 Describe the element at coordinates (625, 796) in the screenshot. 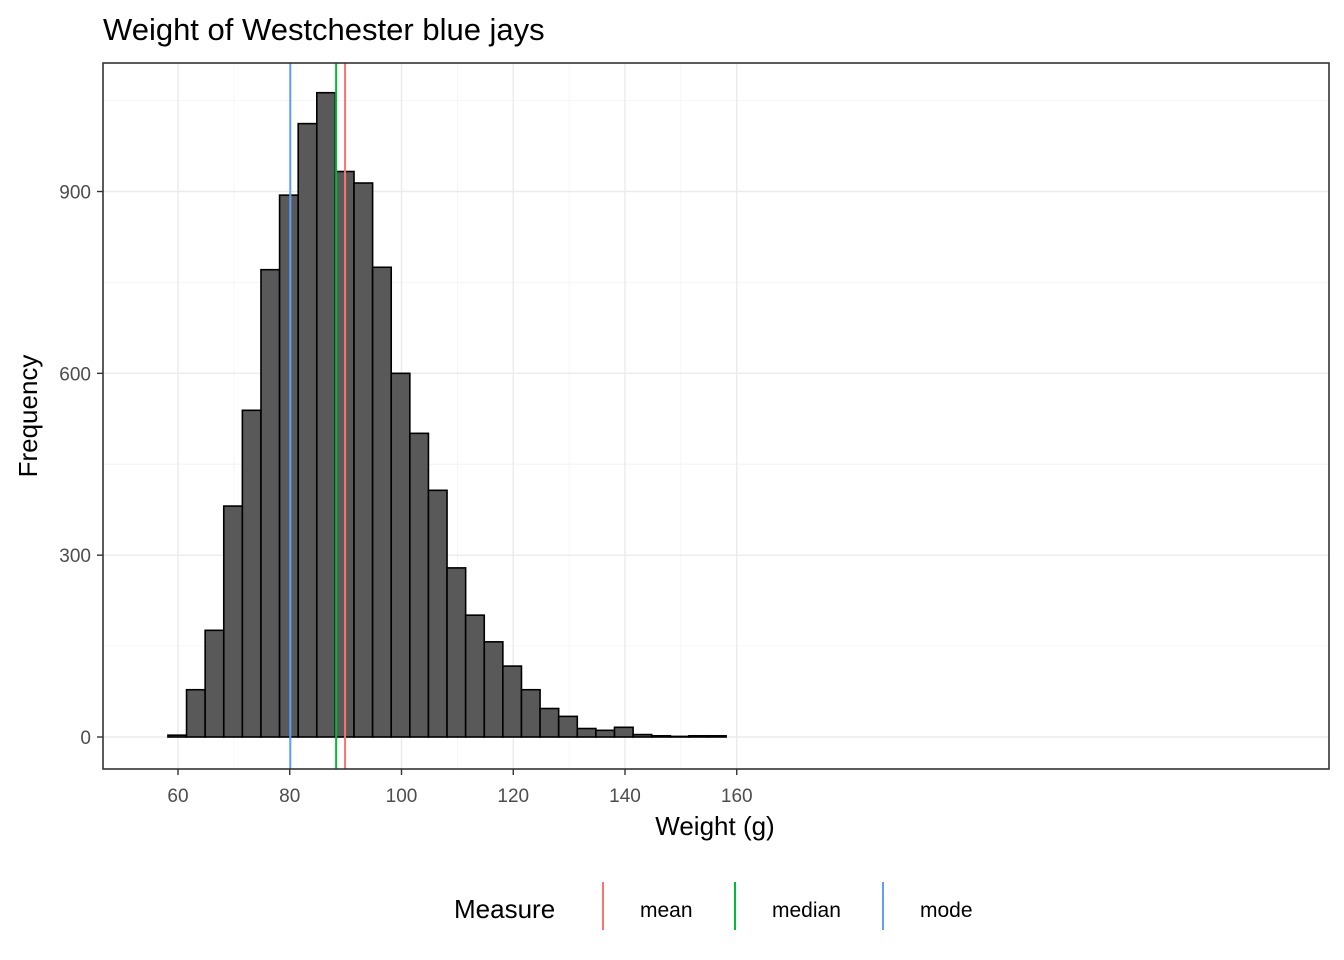

I see `x-tick-label: 140` at that location.